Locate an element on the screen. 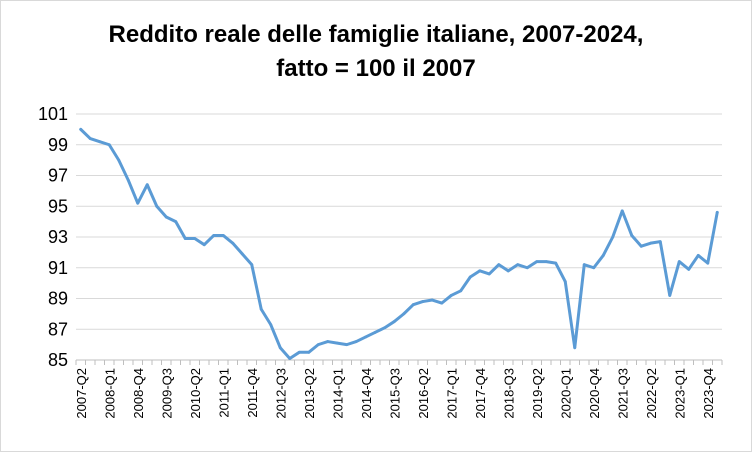  data-point-2008-Q3 is located at coordinates (128, 180).